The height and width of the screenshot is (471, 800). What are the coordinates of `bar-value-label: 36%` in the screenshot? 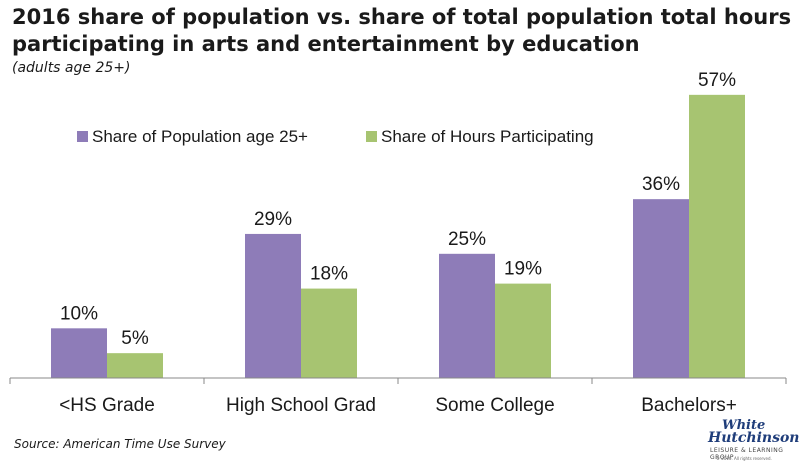 It's located at (661, 184).